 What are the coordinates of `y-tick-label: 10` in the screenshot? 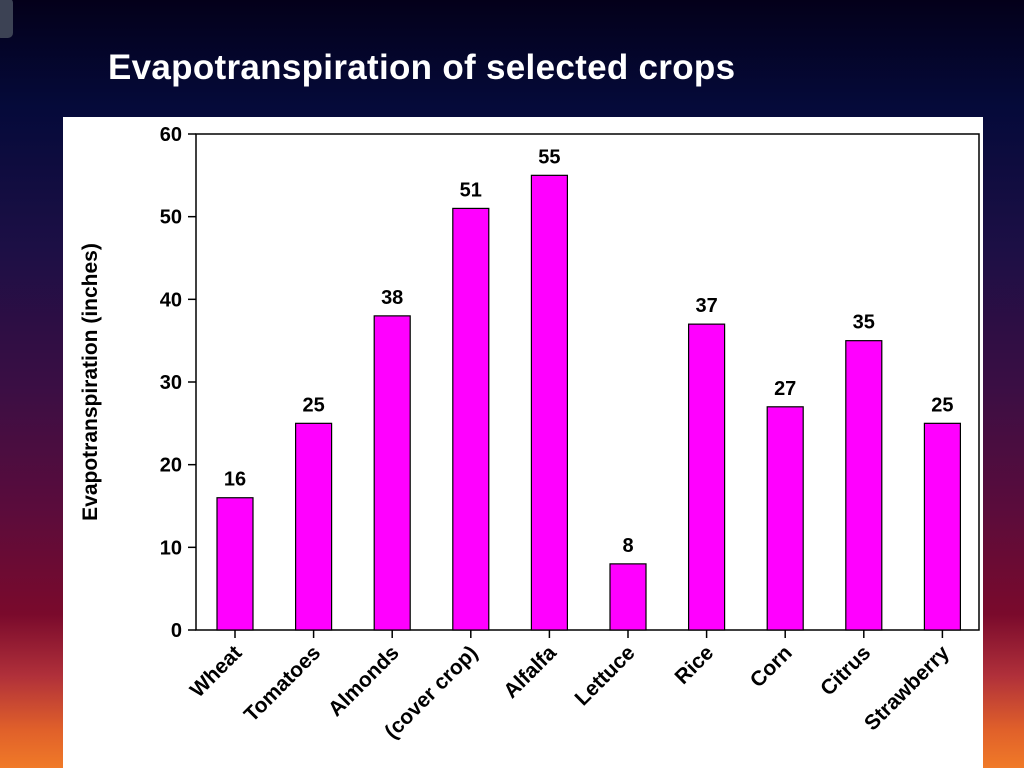 It's located at (171, 548).